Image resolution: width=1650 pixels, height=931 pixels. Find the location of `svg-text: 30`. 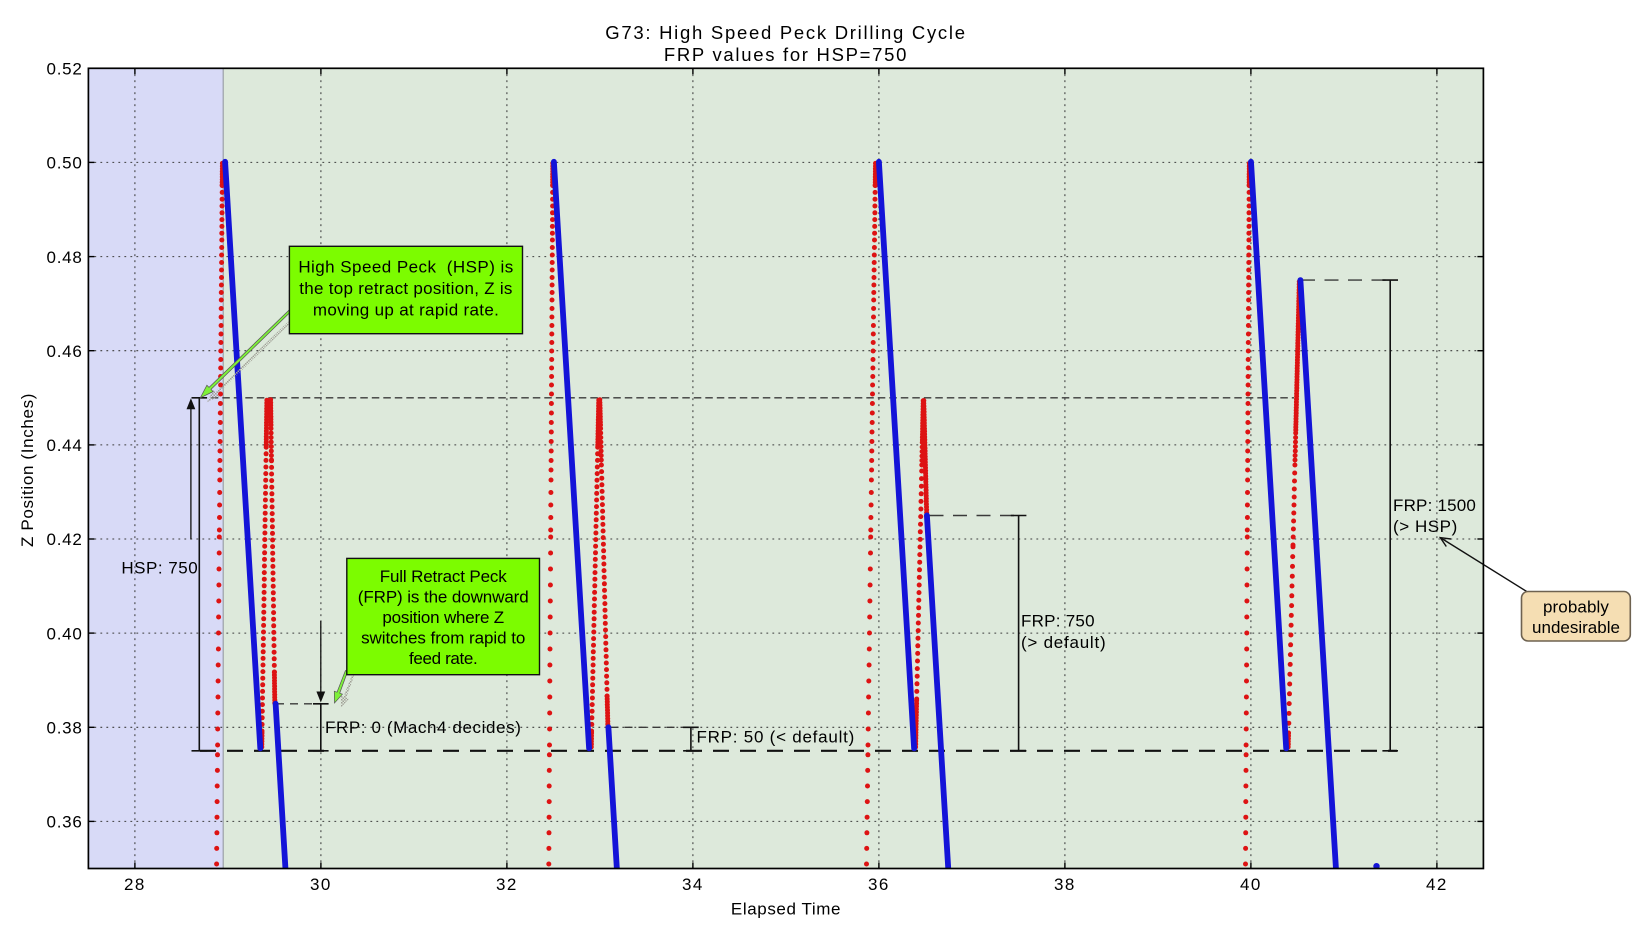

svg-text: 30 is located at coordinates (321, 884).